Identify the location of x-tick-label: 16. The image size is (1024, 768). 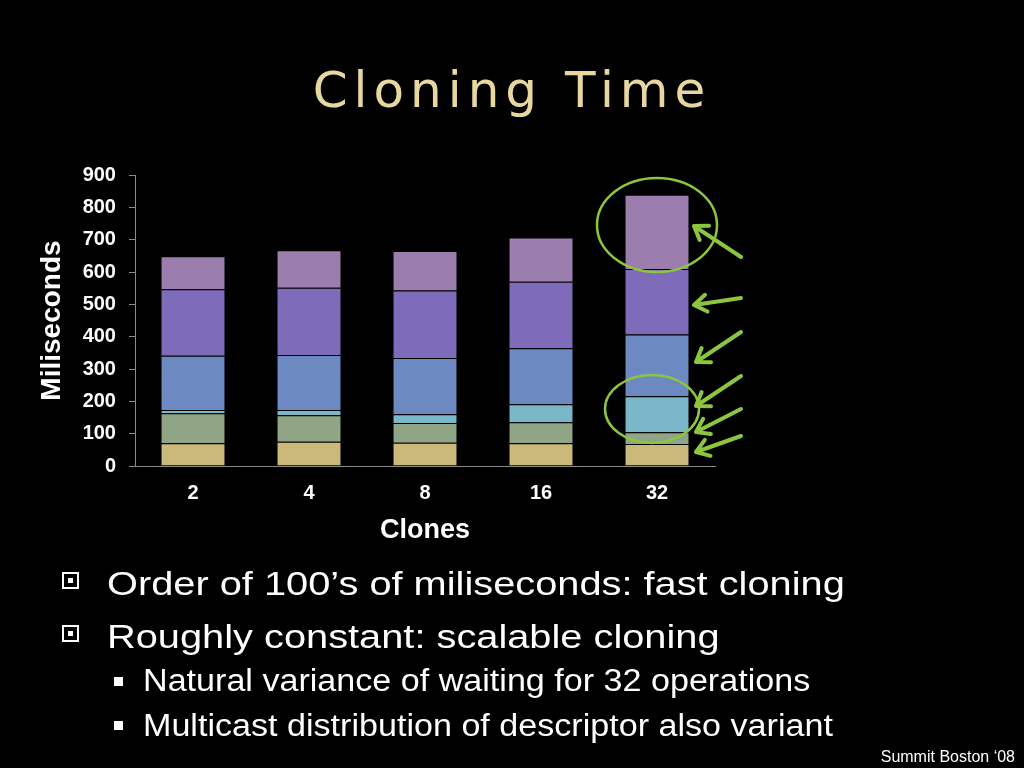
(541, 491).